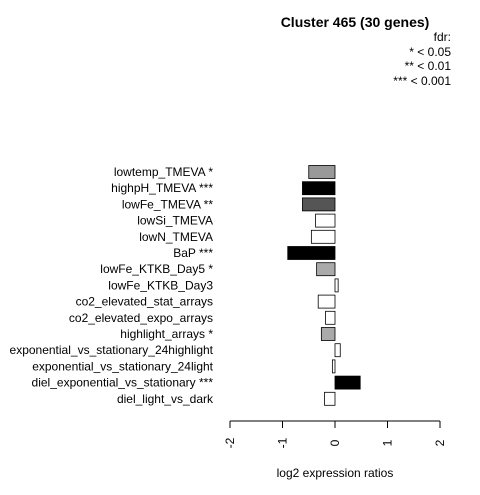 The width and height of the screenshot is (480, 495). Describe the element at coordinates (193, 253) in the screenshot. I see `category-label-5: BaP ***` at that location.